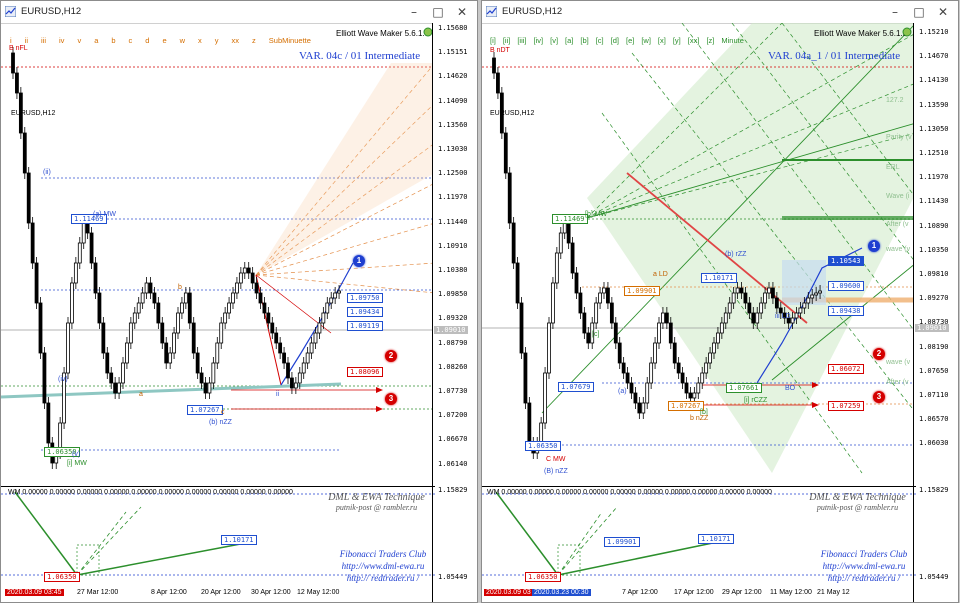 Image resolution: width=960 pixels, height=603 pixels. I want to click on wave-degree-item: iii, so click(44, 40).